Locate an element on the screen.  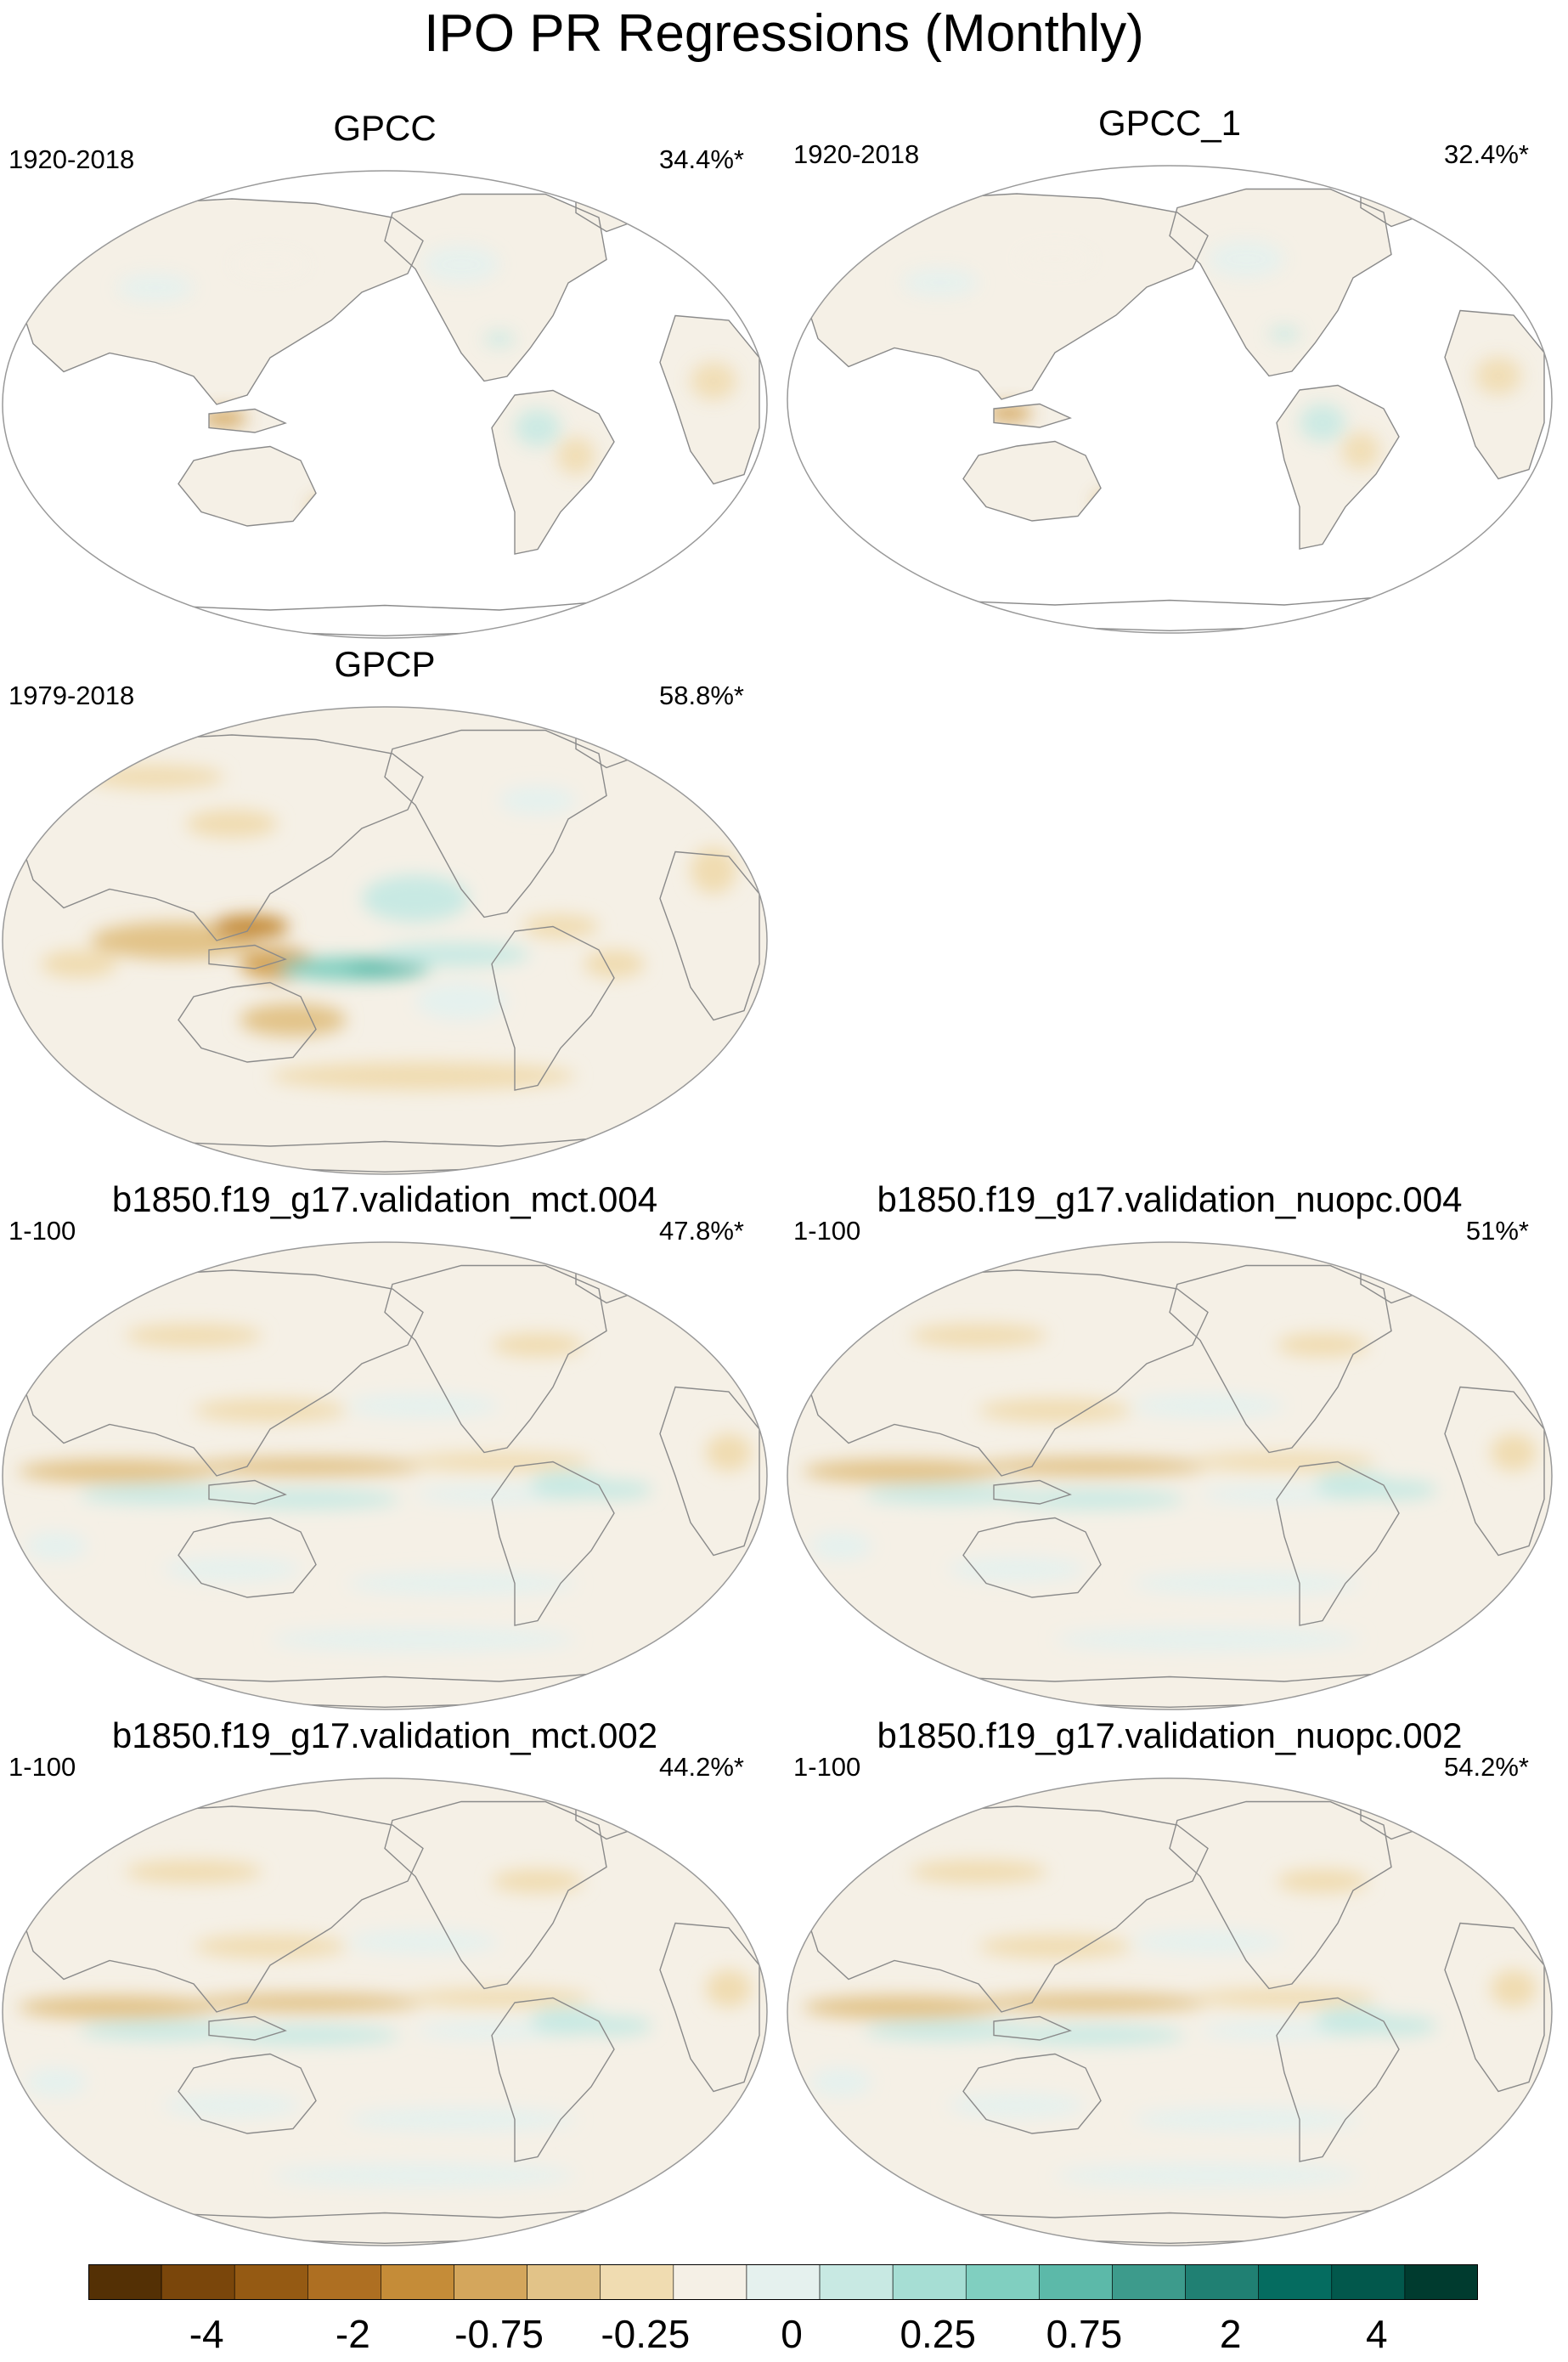
colorbar-tick-label: 0.75 is located at coordinates (1085, 2334).